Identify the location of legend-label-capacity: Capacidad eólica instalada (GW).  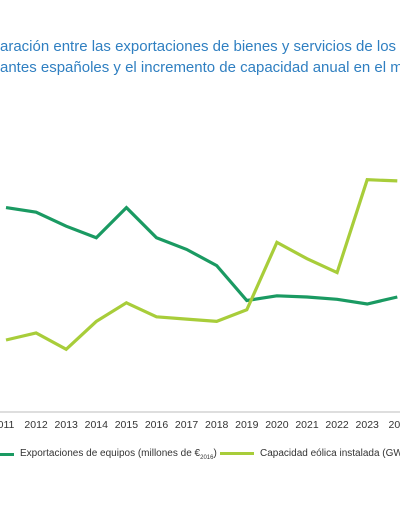
(330, 453).